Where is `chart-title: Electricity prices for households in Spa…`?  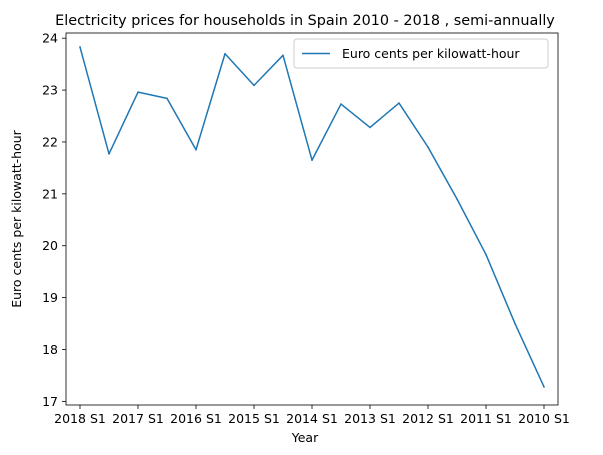 chart-title: Electricity prices for households in Spa… is located at coordinates (305, 21).